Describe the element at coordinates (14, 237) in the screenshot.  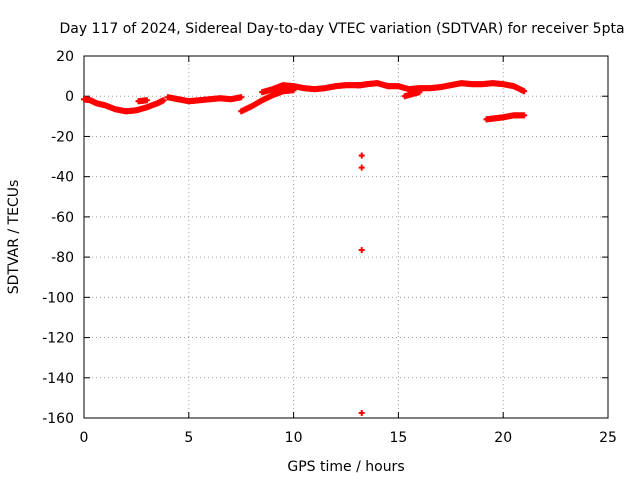
I see `y-axis-label: SDTVAR / TECUs` at that location.